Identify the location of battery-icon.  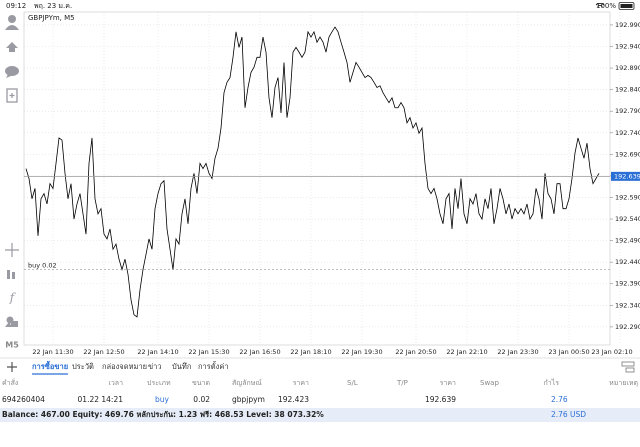
(626, 6).